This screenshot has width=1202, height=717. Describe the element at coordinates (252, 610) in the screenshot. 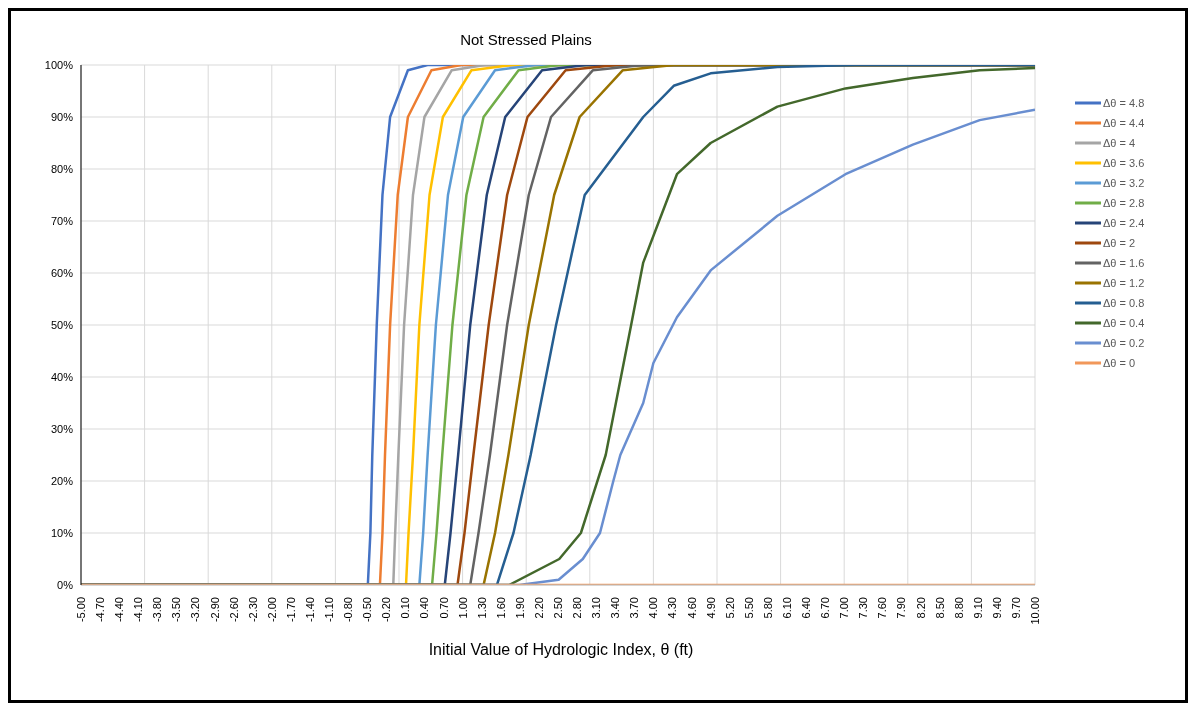

I see `x-tick-label: -2.30` at that location.